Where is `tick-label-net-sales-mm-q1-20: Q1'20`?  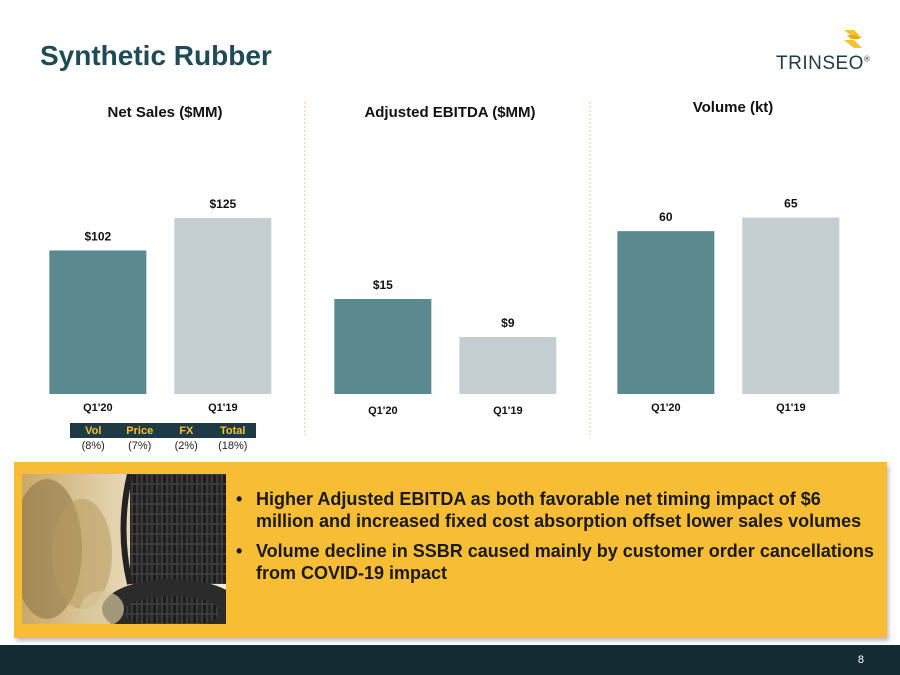
tick-label-net-sales-mm-q1-20: Q1'20 is located at coordinates (98, 408).